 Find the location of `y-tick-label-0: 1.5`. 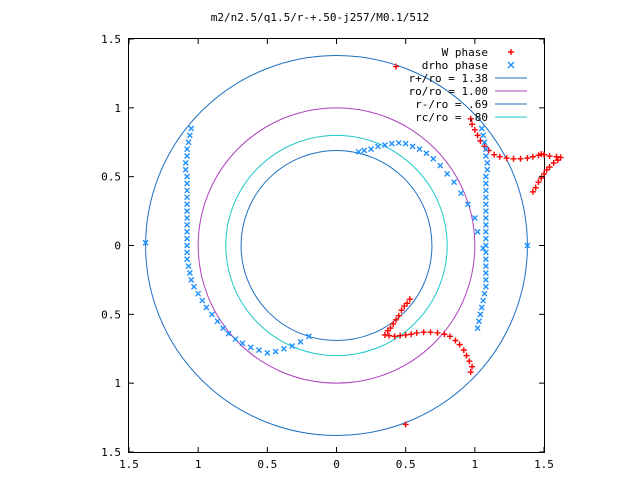

y-tick-label-0: 1.5 is located at coordinates (111, 452).